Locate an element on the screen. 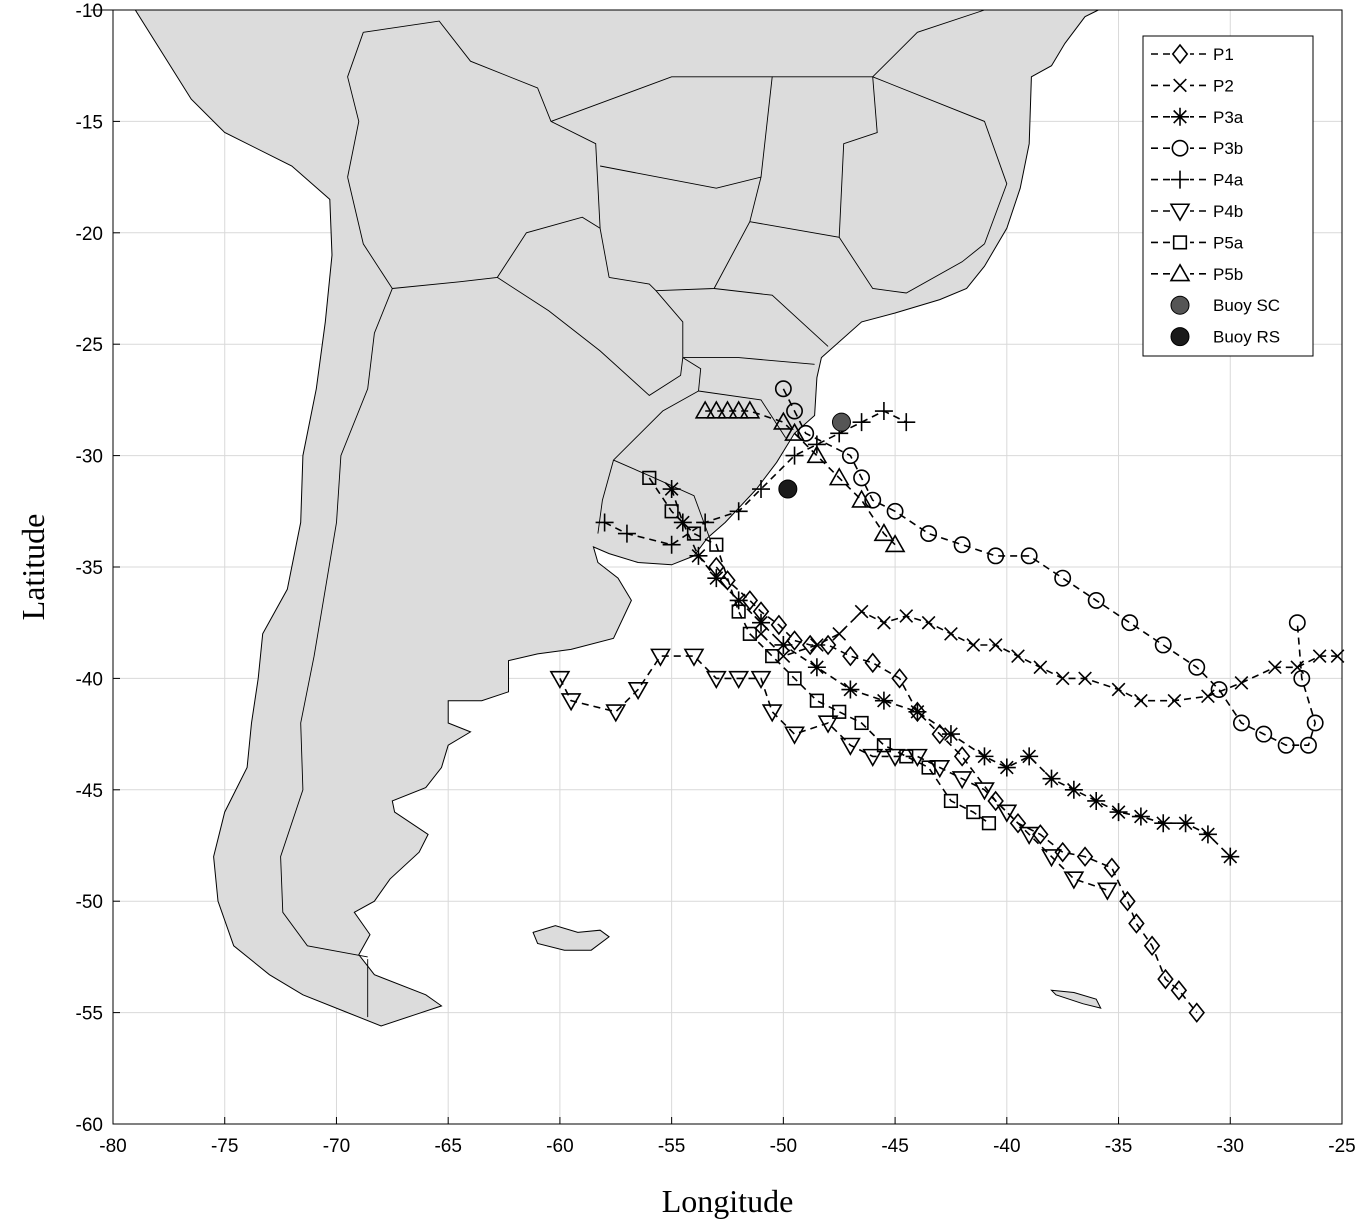  x-axis-label: Longitude is located at coordinates (728, 1201).